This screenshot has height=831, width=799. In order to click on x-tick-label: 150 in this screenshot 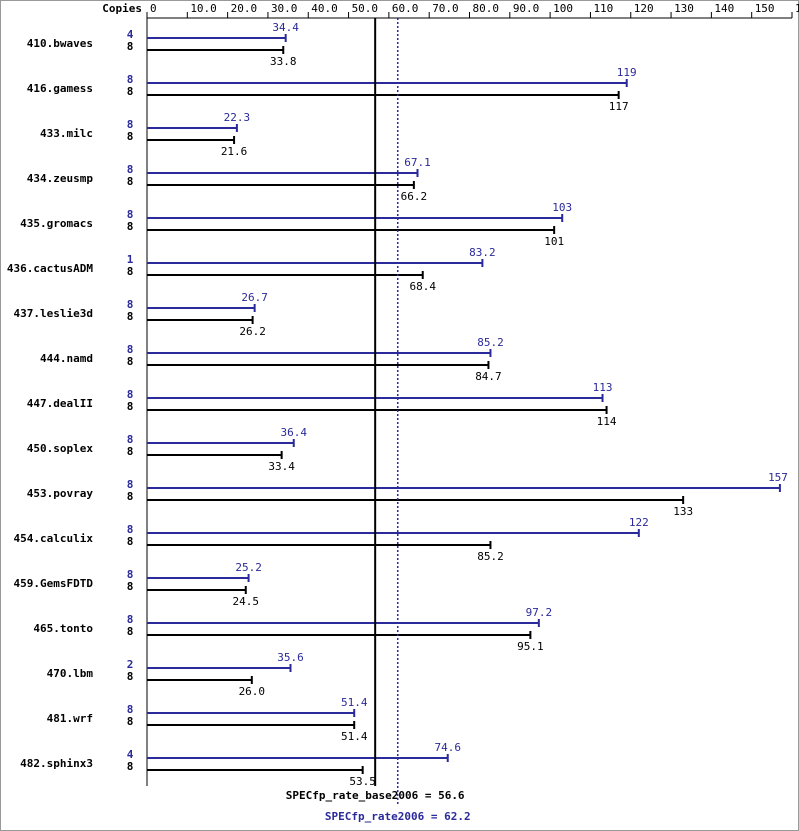, I will do `click(765, 8)`.